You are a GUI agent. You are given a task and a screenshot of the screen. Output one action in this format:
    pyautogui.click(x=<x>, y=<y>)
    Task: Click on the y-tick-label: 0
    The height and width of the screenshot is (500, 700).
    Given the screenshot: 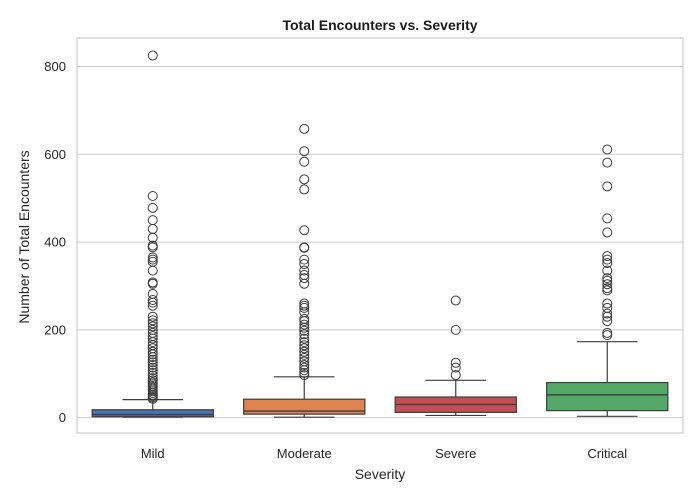 What is the action you would take?
    pyautogui.click(x=62, y=417)
    